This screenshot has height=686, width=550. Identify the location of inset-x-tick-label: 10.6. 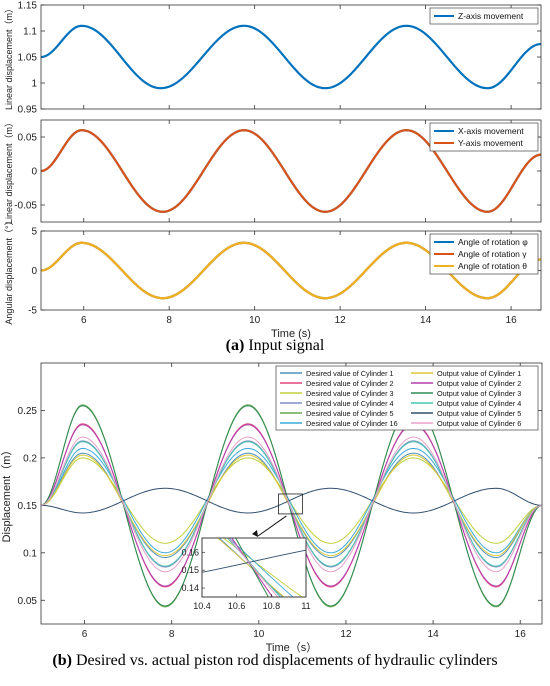
(237, 606).